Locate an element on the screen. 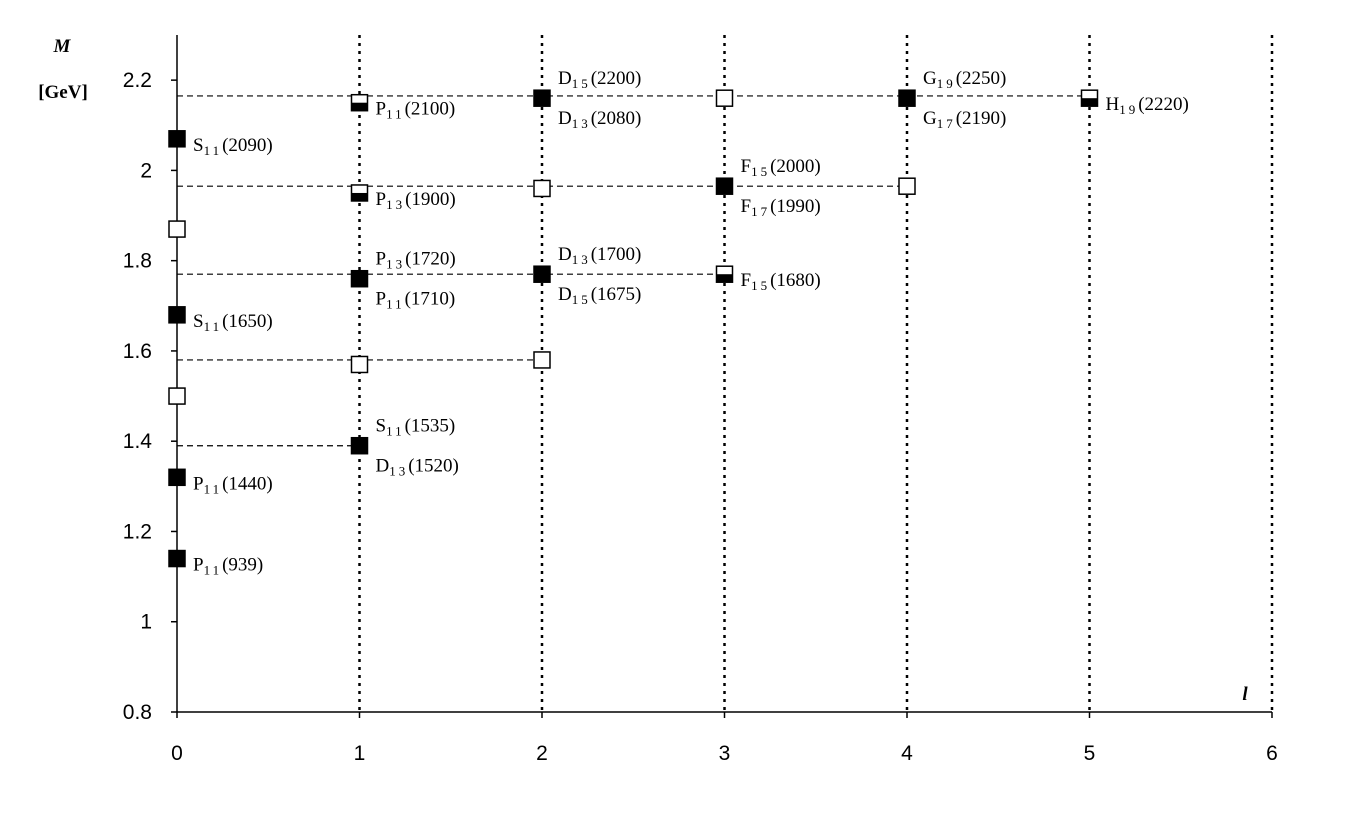 This screenshot has width=1349, height=835. label-mass: (2200) is located at coordinates (616, 78).